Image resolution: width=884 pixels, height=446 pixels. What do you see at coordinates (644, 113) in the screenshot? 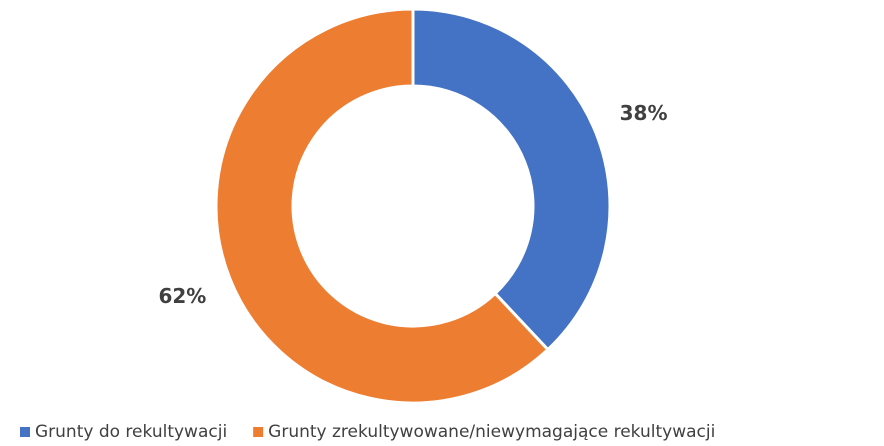
I see `data-label: 38%` at bounding box center [644, 113].